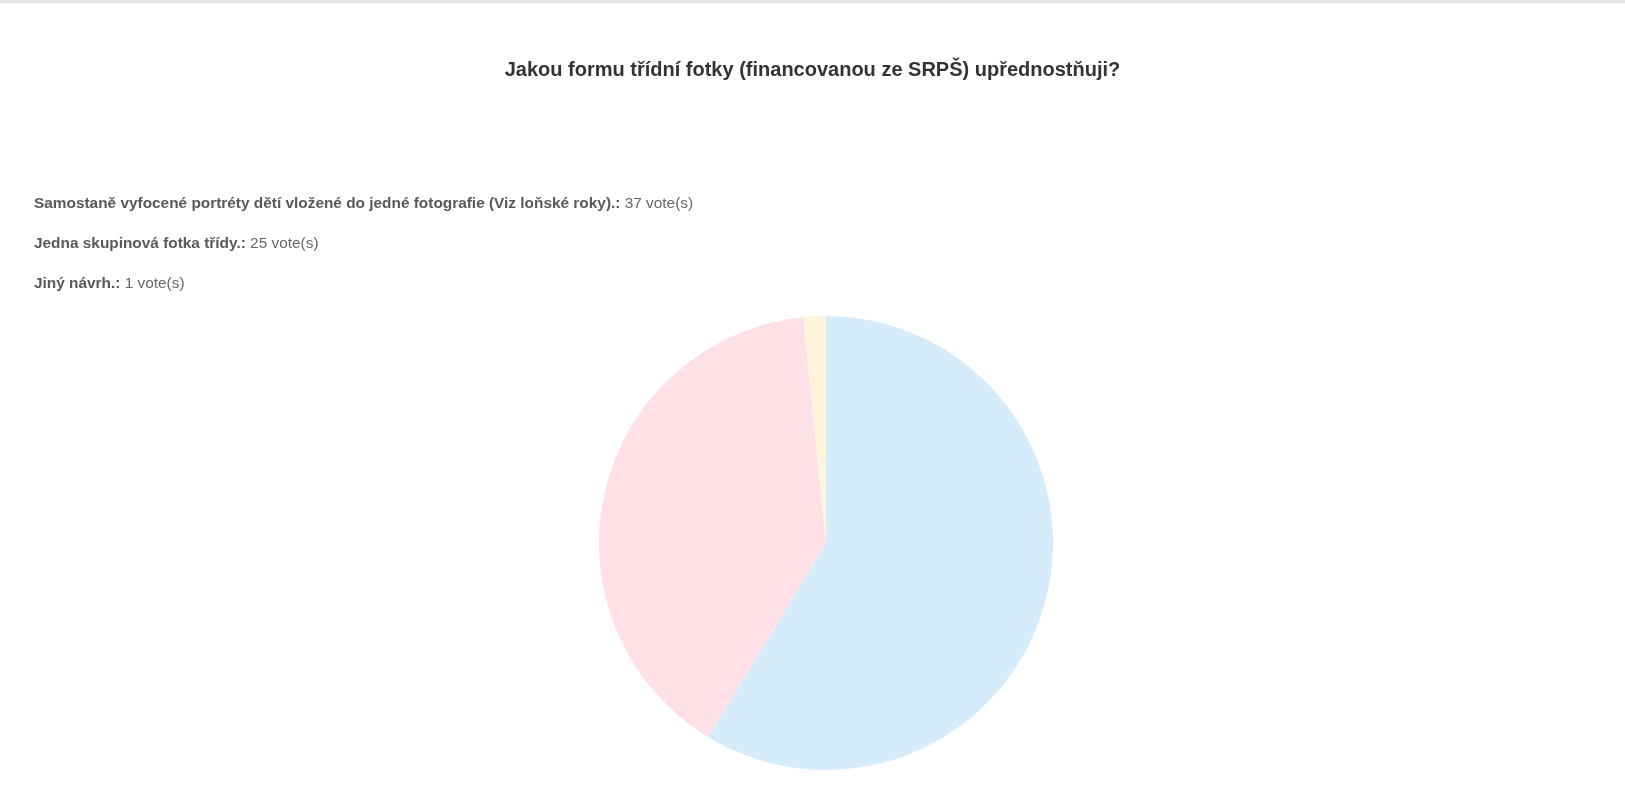 This screenshot has width=1625, height=806. I want to click on text: Jiný návrh.: 1 vote(s), so click(109, 282).